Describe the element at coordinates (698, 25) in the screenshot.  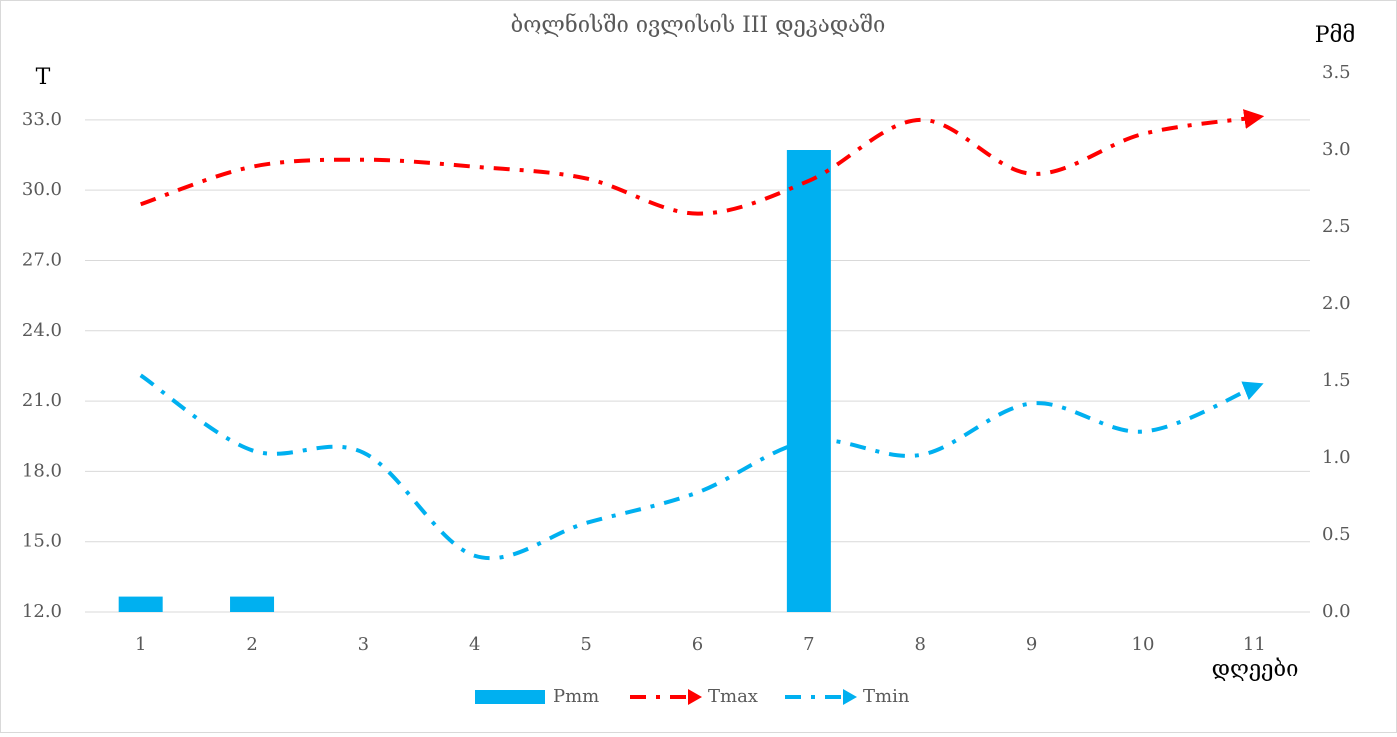
I see `chart-title: ბოლნისში ივლისის III დეკადაში` at that location.